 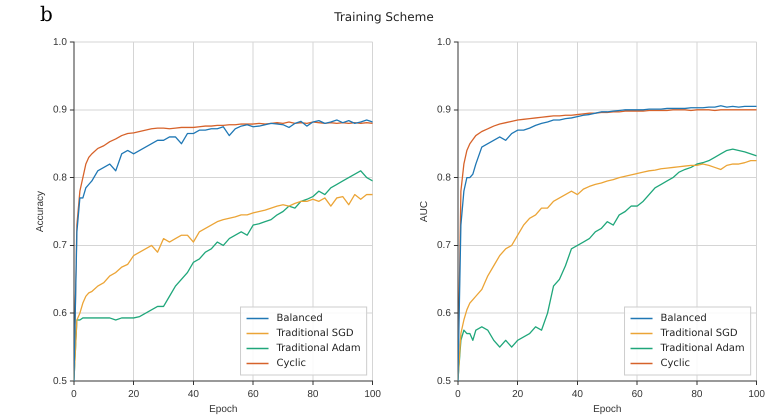 I want to click on chart-title: Training Scheme, so click(x=384, y=17).